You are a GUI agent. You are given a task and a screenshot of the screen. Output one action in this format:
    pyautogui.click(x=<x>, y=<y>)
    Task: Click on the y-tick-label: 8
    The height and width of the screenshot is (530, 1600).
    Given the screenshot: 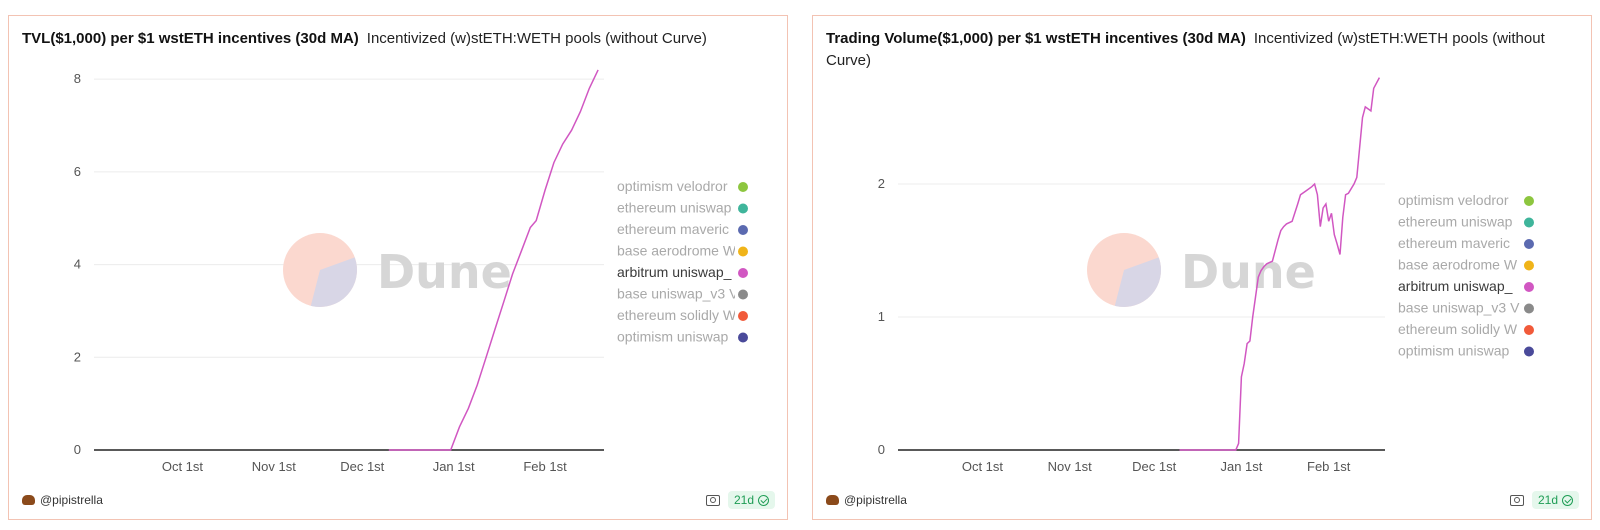 What is the action you would take?
    pyautogui.click(x=77, y=78)
    